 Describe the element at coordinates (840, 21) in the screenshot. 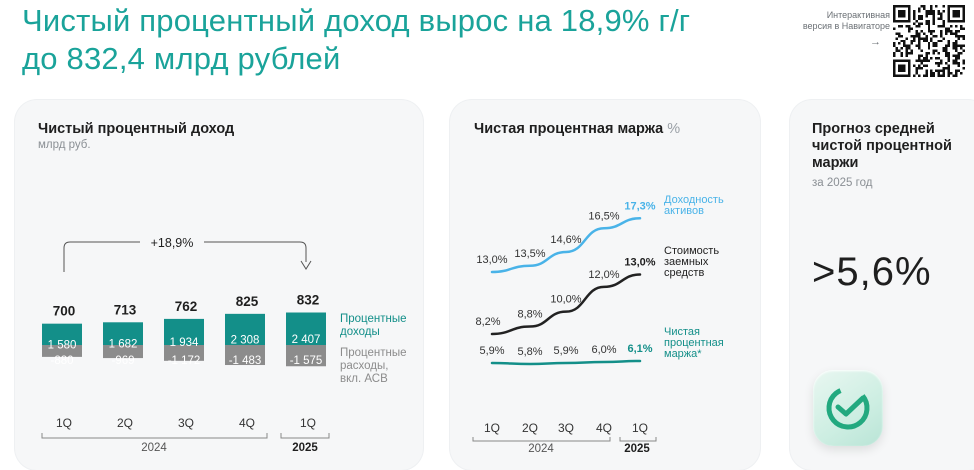

I see `navigator-link: Интерактивная версия в Навигаторе` at that location.